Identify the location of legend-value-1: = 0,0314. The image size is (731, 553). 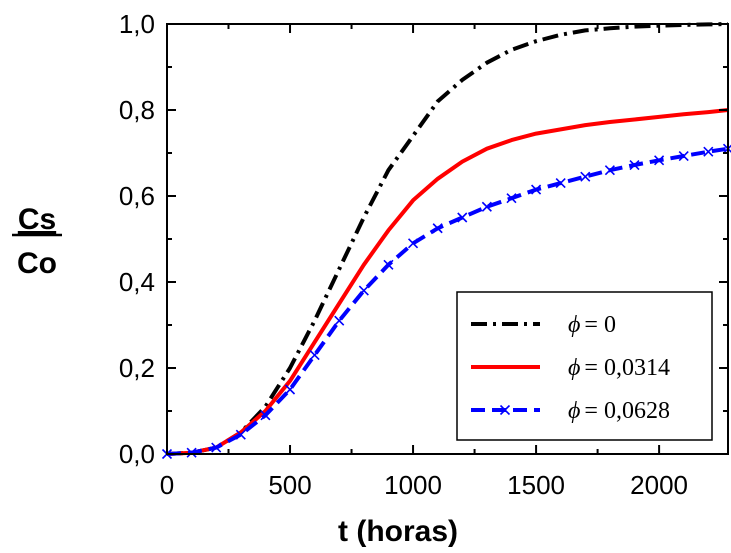
(627, 368).